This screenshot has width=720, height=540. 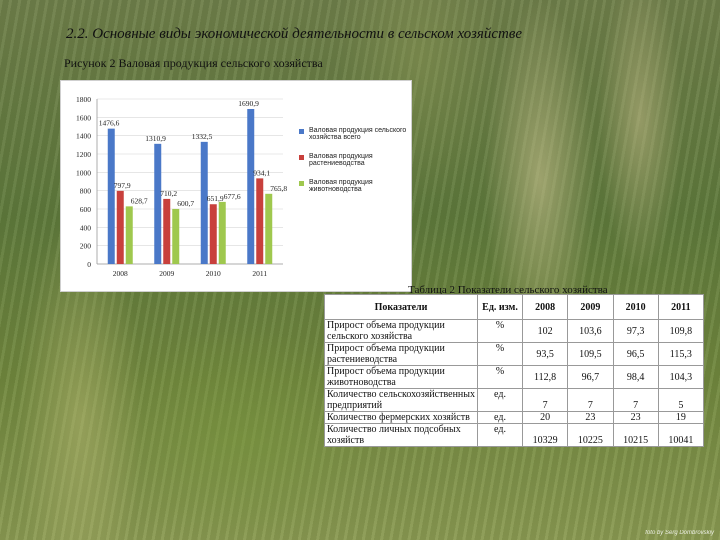 What do you see at coordinates (545, 377) in the screenshot?
I see `value-cell: 112,8` at bounding box center [545, 377].